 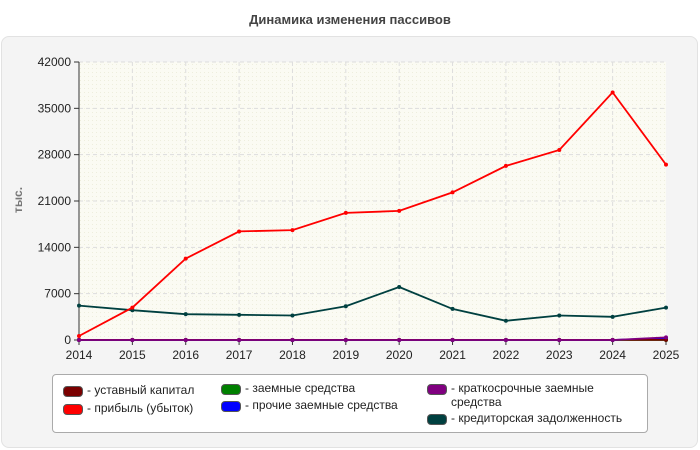 I want to click on y-tick-label: 42000, so click(x=55, y=62).